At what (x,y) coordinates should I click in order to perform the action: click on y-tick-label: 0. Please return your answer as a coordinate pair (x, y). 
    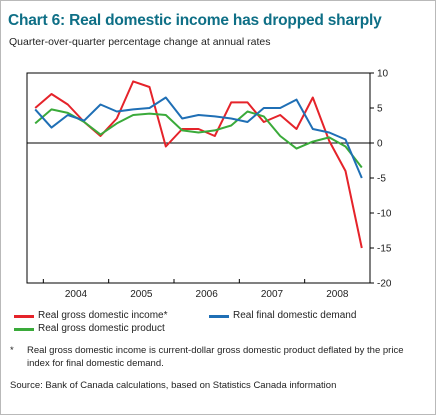
    Looking at the image, I should click on (380, 144).